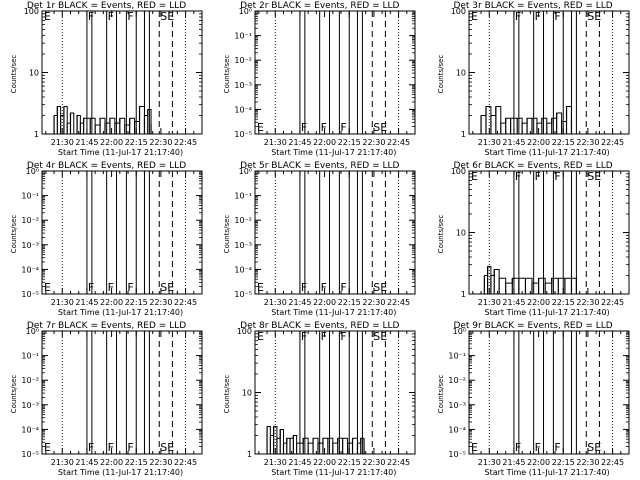 The width and height of the screenshot is (640, 480). Describe the element at coordinates (244, 269) in the screenshot. I see `y-tick-label: 10⁻⁴` at that location.